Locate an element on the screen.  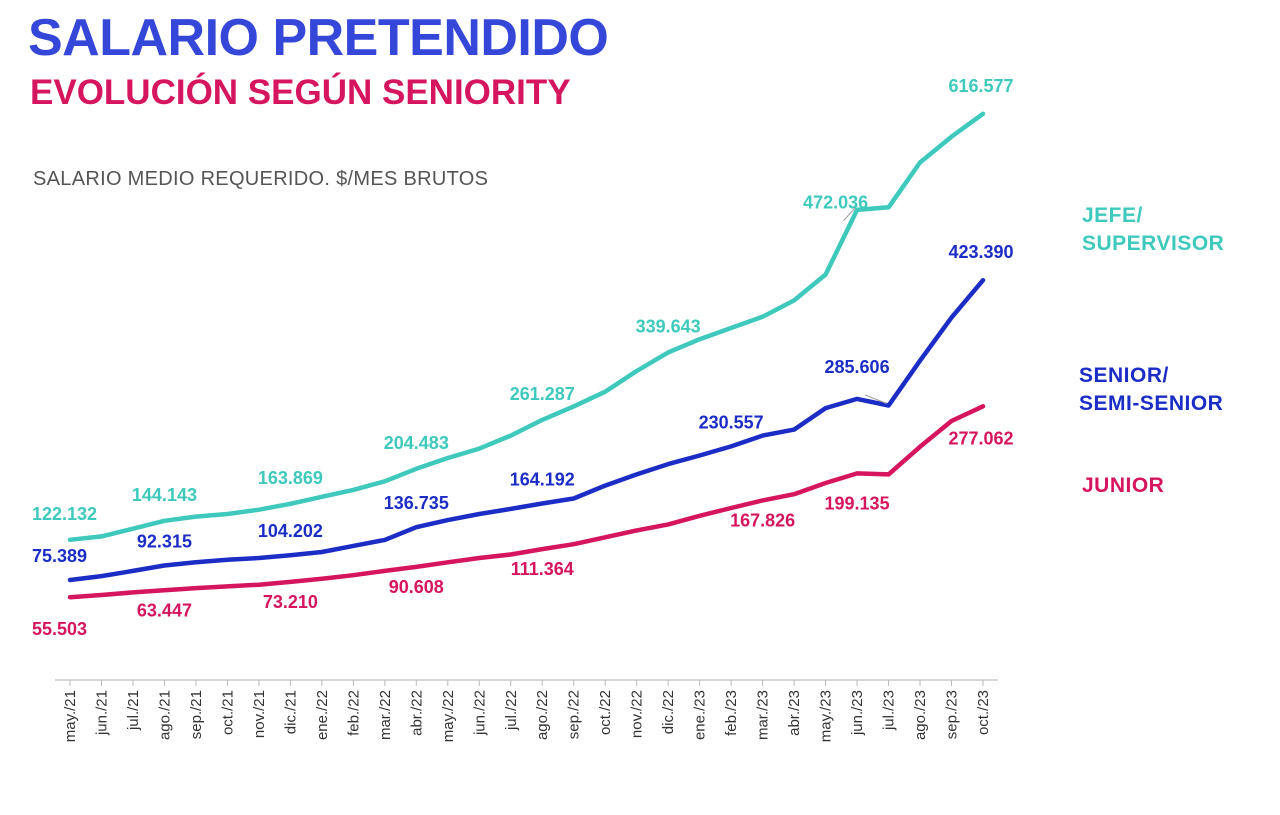
data-label-senior: 104.202 is located at coordinates (290, 531).